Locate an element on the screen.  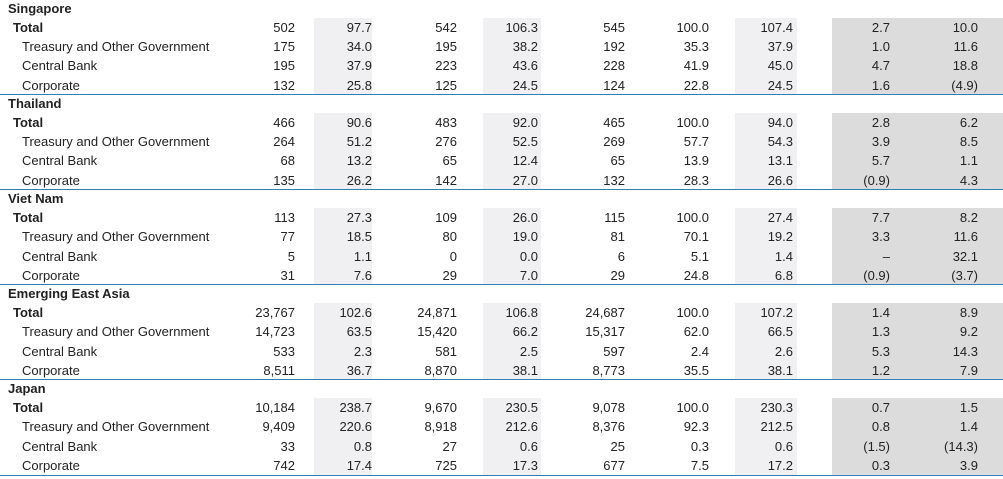
cell: 0.0 is located at coordinates (528, 256).